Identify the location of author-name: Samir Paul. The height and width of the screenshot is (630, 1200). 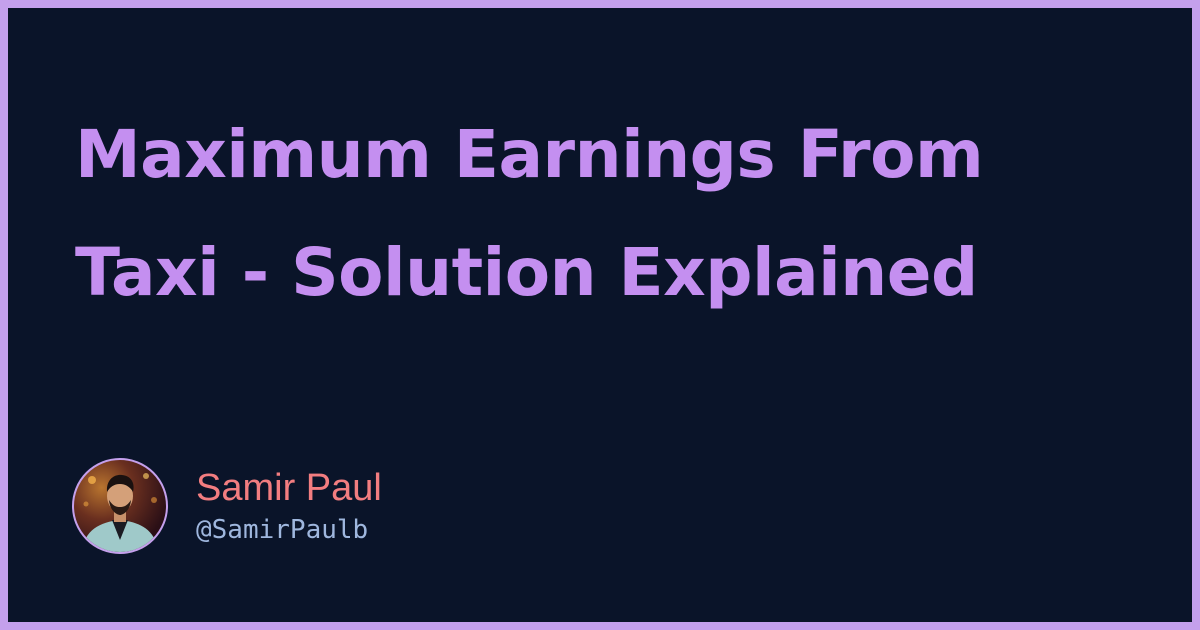
(289, 488).